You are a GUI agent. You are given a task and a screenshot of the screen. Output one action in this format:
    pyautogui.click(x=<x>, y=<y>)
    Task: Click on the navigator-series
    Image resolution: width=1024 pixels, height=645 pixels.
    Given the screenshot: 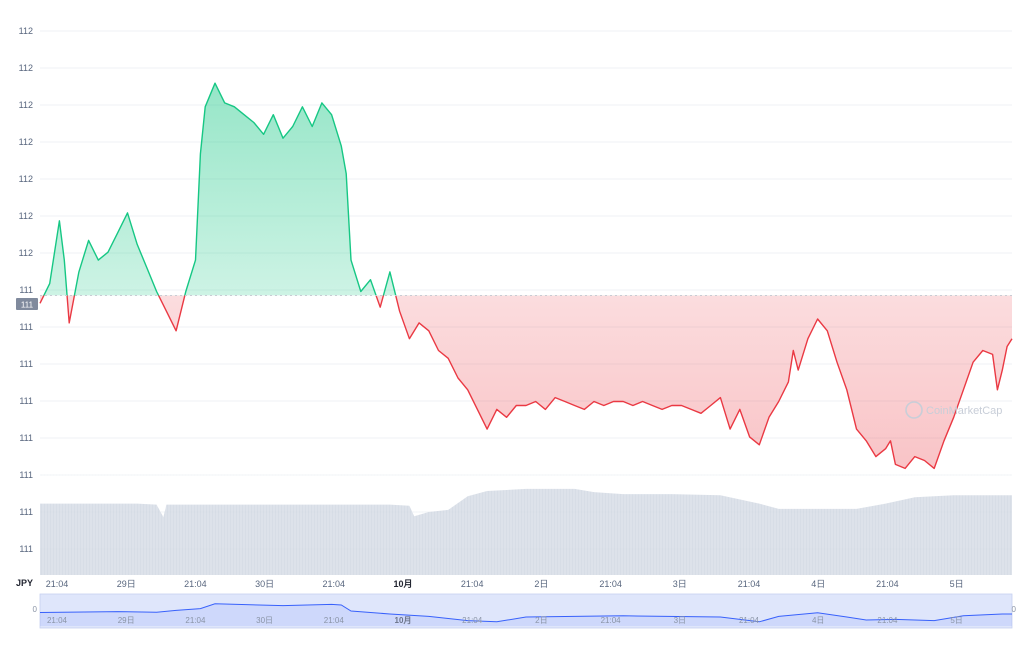 What is the action you would take?
    pyautogui.click(x=525, y=614)
    